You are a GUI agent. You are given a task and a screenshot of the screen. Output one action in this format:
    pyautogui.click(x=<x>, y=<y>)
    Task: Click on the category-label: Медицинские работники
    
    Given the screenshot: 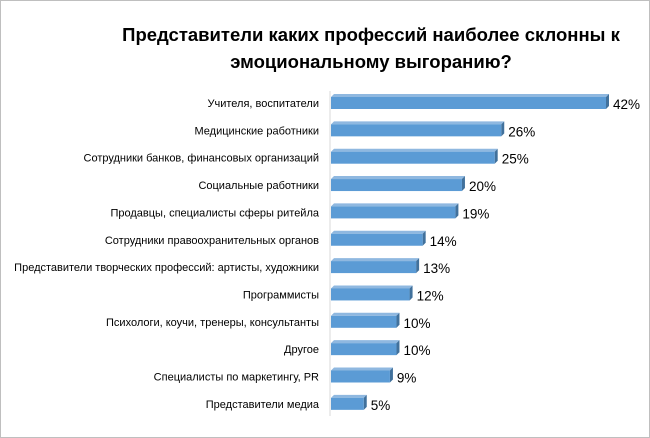 What is the action you would take?
    pyautogui.click(x=256, y=131)
    